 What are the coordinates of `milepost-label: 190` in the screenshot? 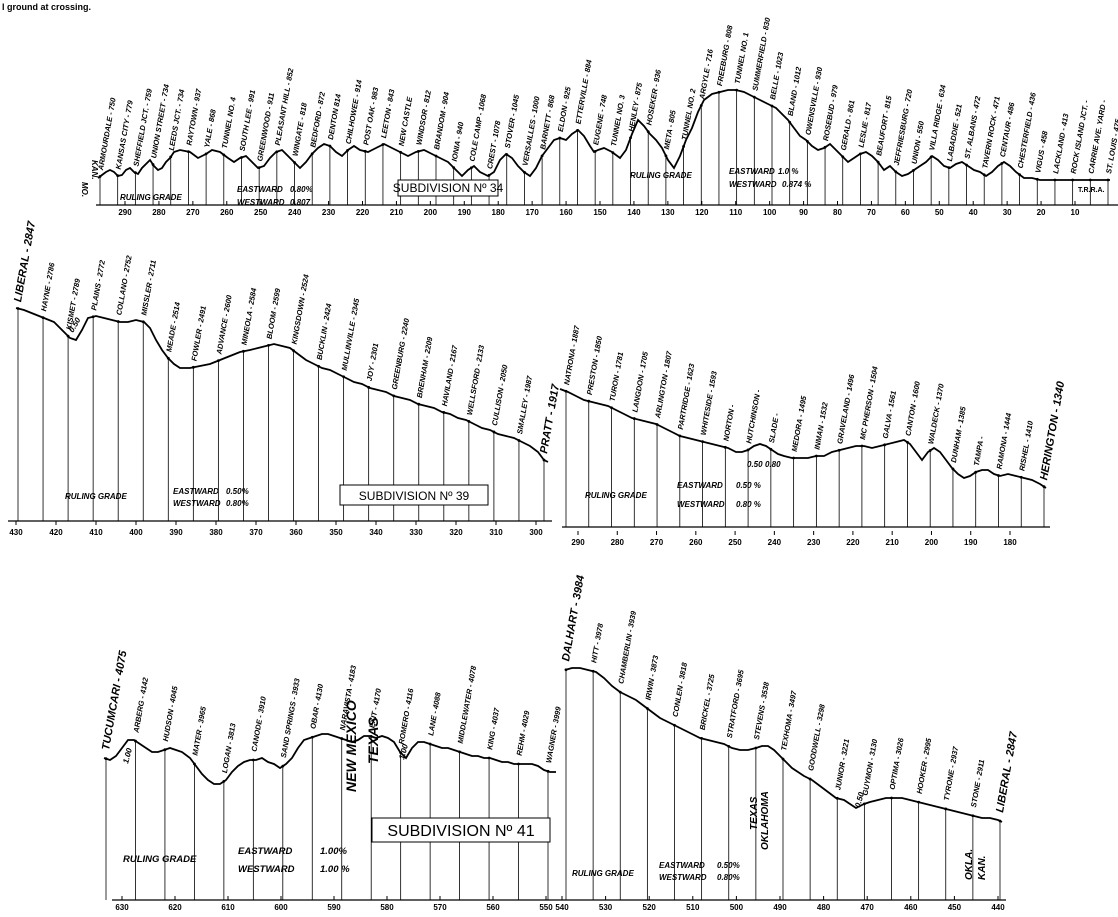 It's located at (465, 212).